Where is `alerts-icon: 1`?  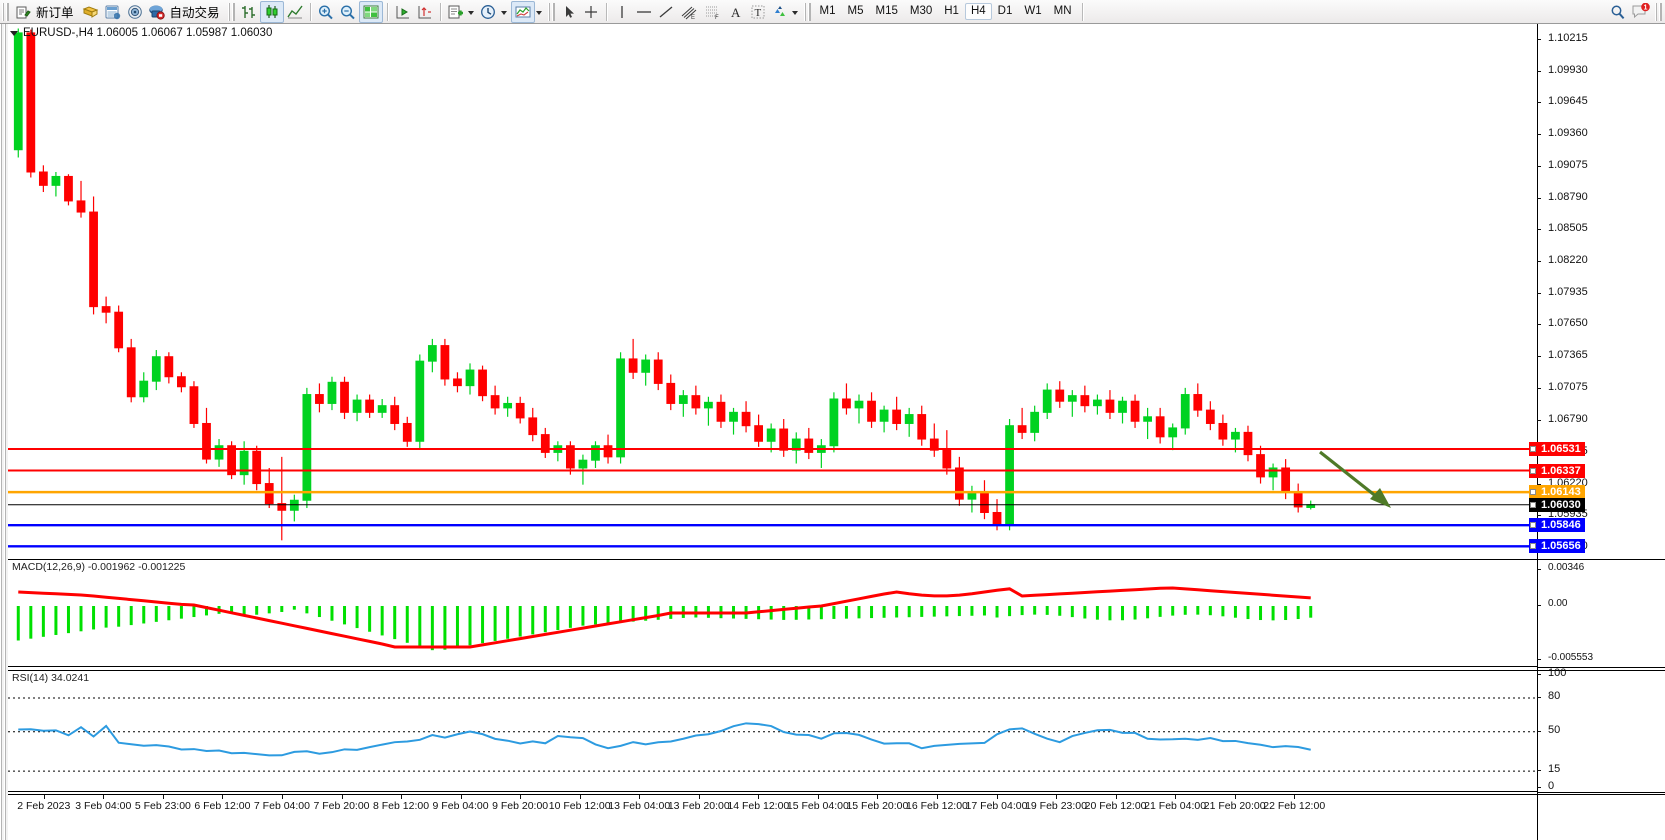
alerts-icon: 1 is located at coordinates (1641, 12).